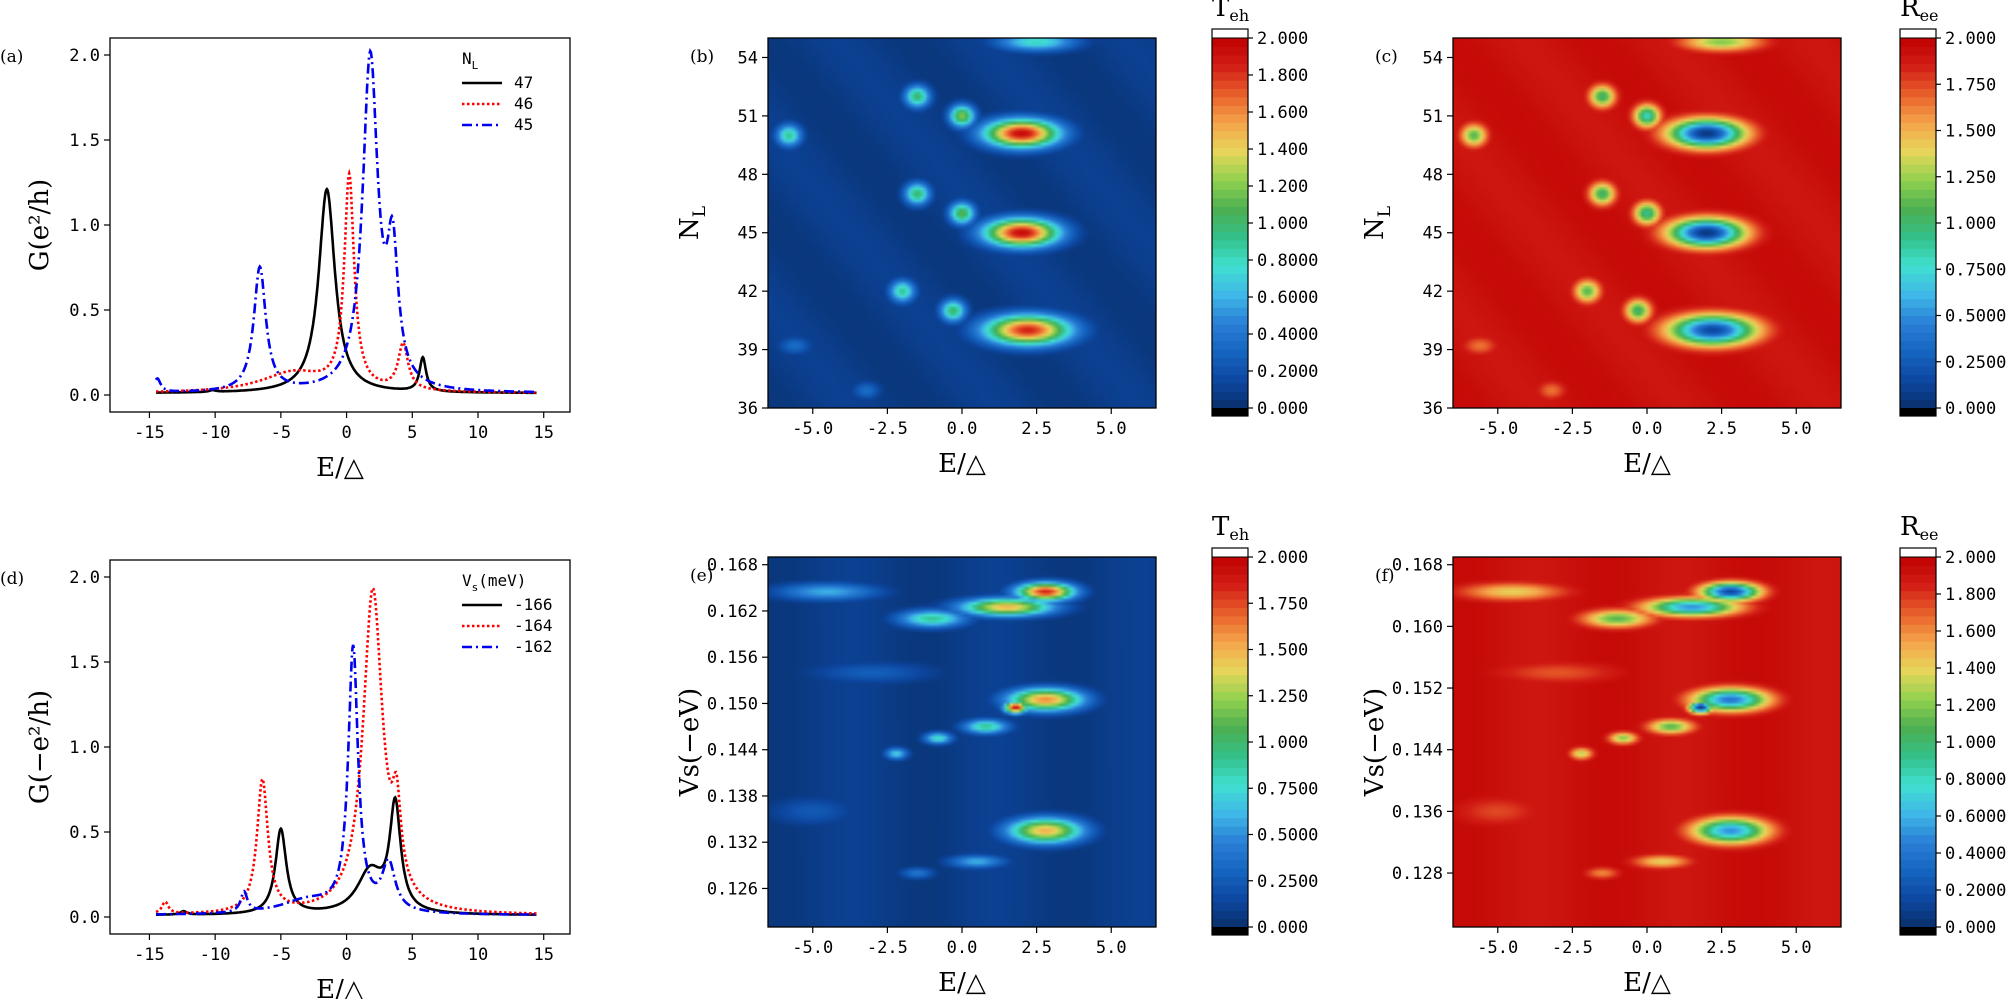 This screenshot has width=2006, height=999. What do you see at coordinates (1282, 150) in the screenshot?
I see `colorbar-tick-label: 1.400` at bounding box center [1282, 150].